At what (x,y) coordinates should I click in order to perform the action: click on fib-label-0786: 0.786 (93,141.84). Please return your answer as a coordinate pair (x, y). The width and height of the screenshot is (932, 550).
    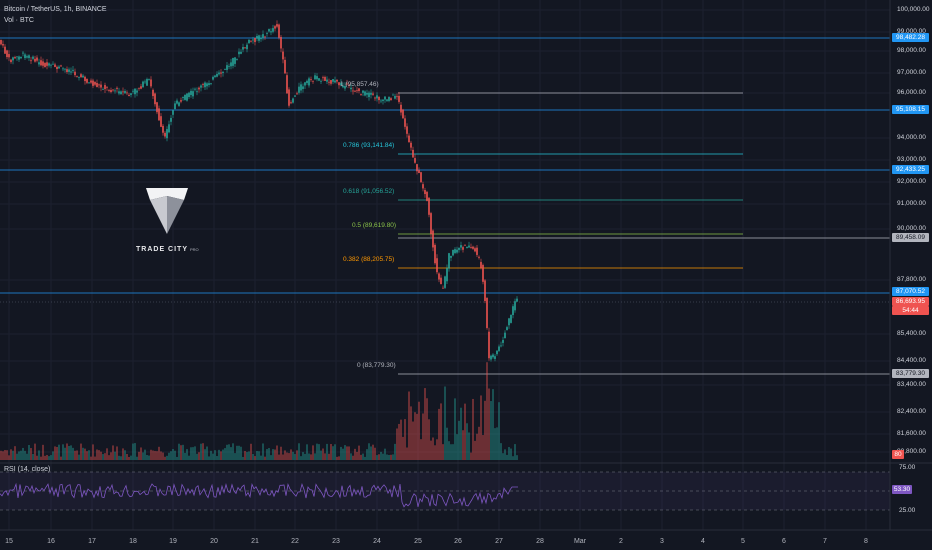
    Looking at the image, I should click on (369, 145).